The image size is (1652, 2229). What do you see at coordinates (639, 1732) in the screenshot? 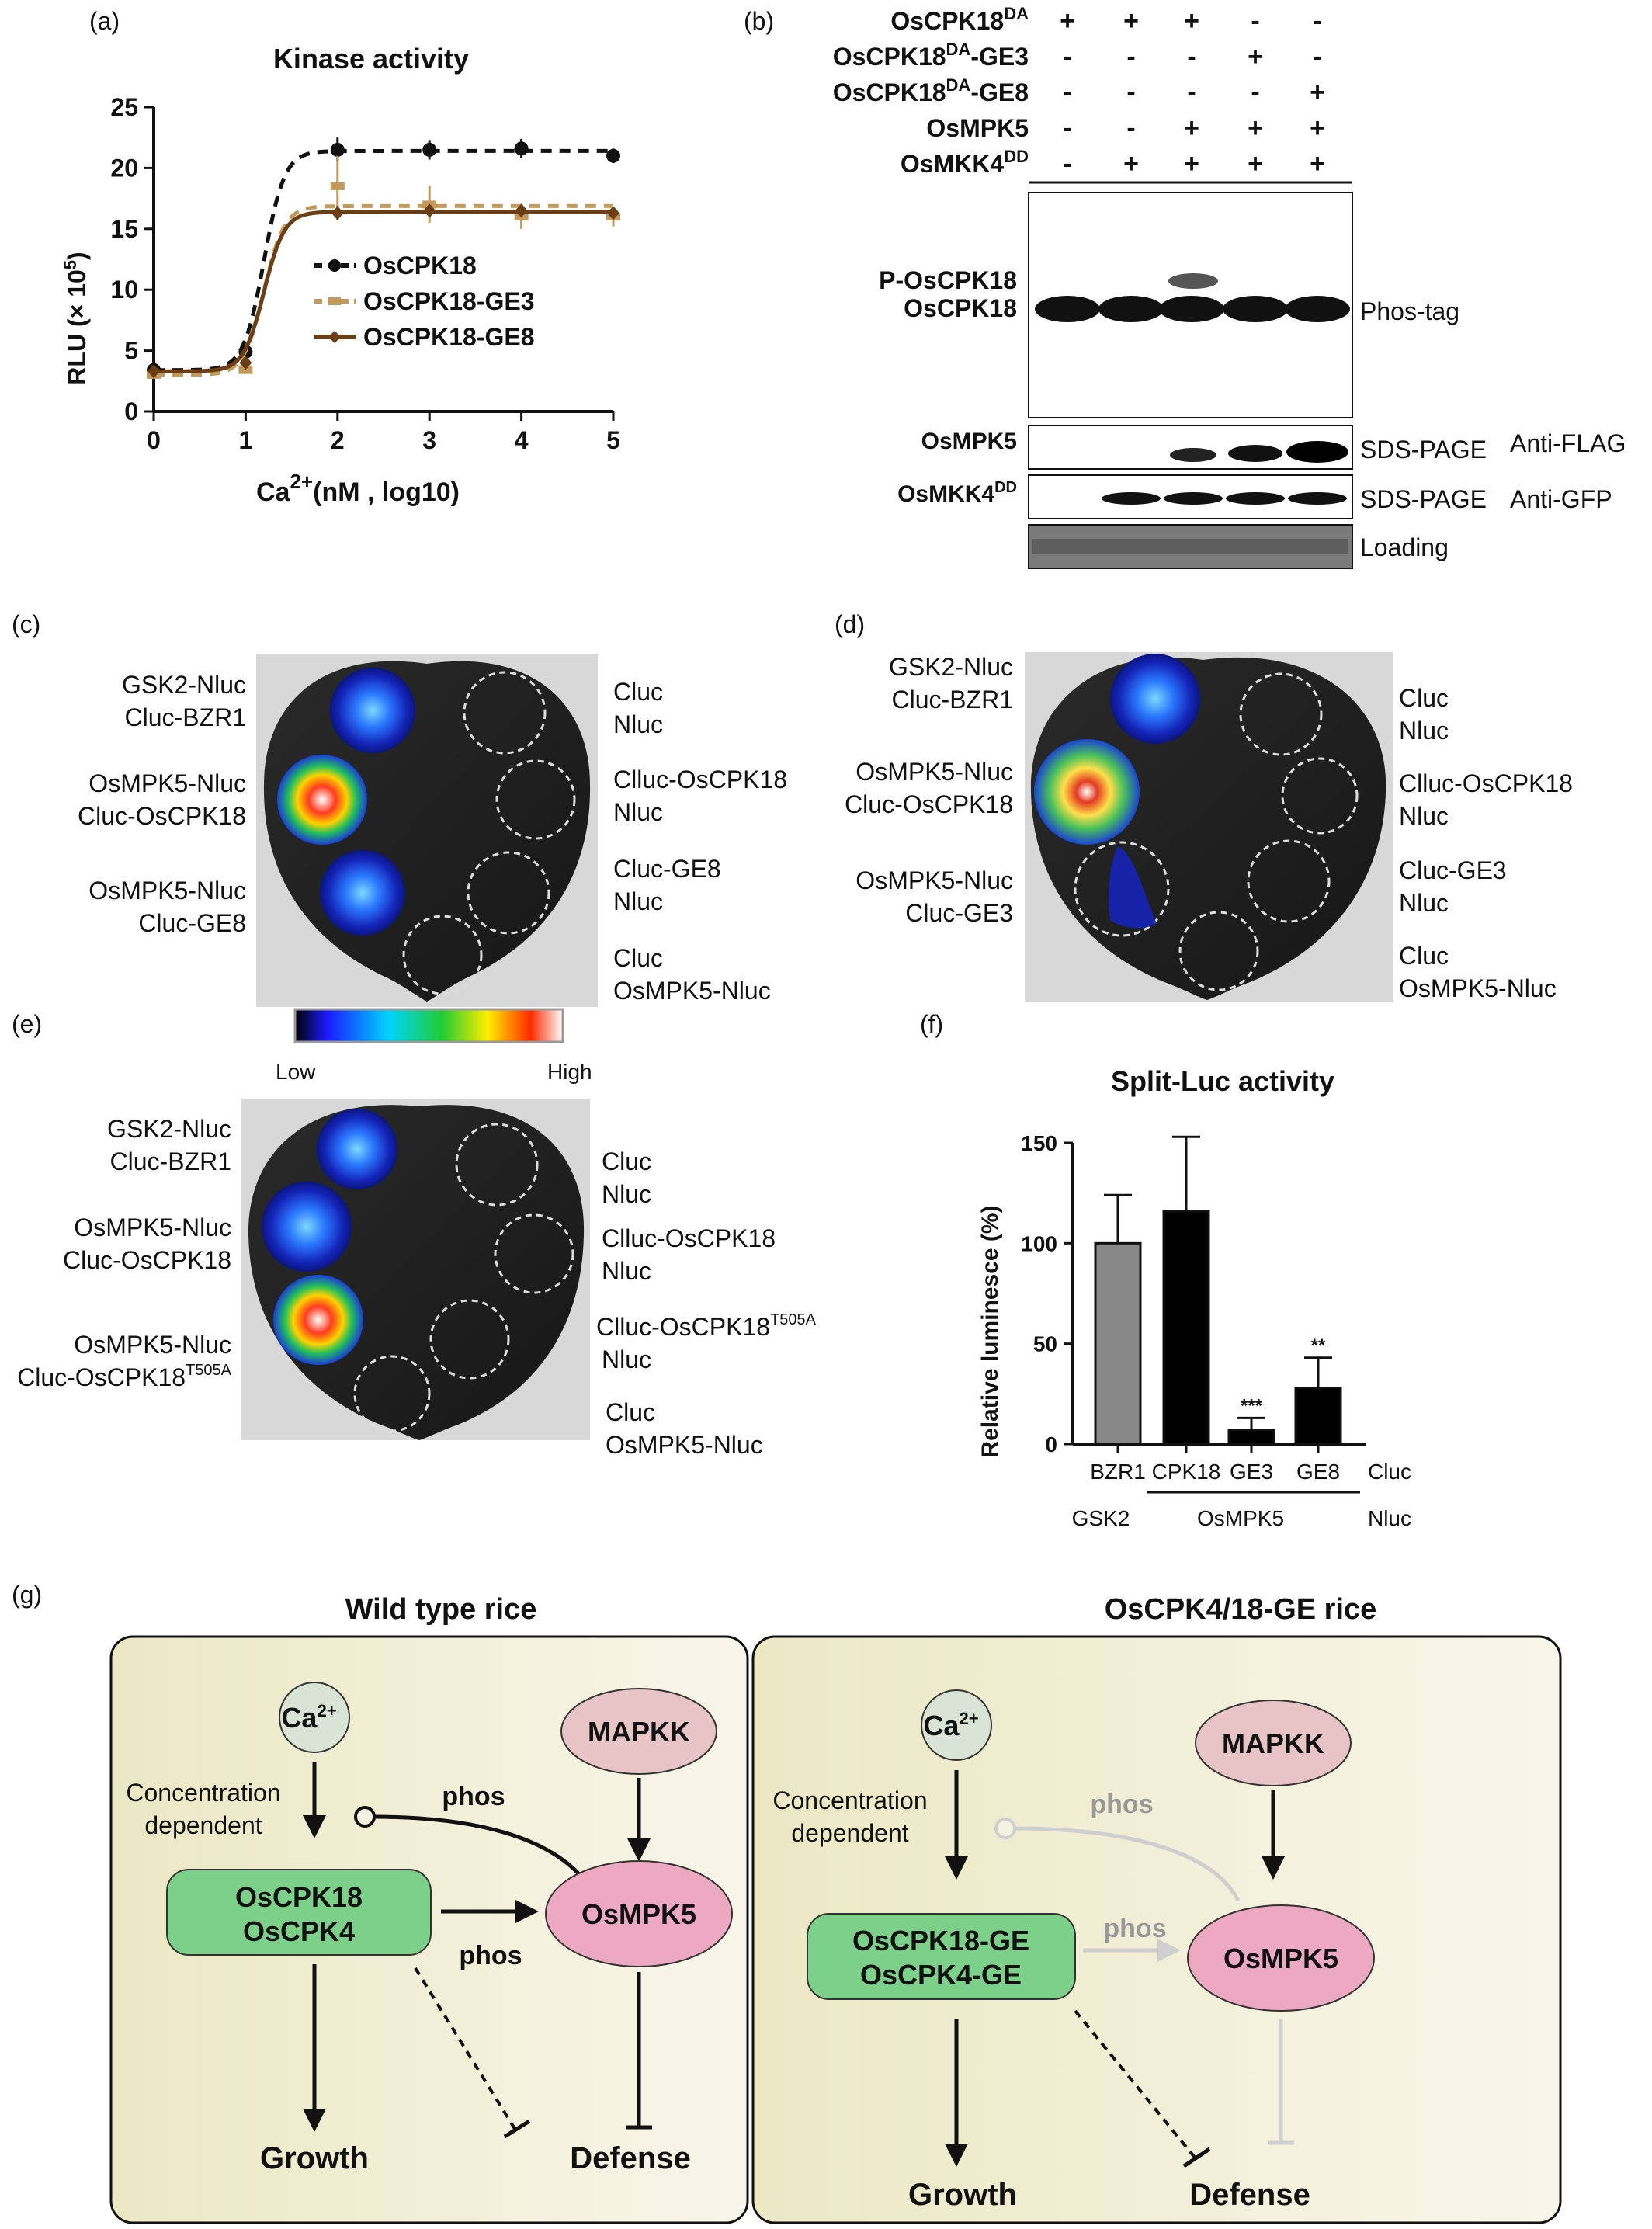
I see `wt-mapkk-label: MAPKK` at bounding box center [639, 1732].